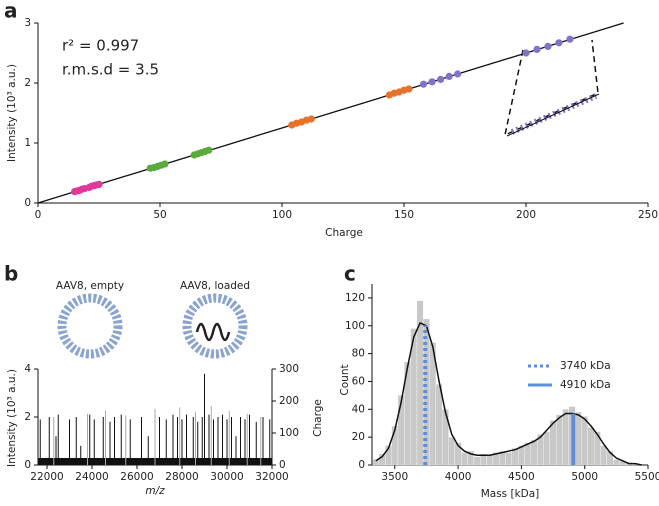  I want to click on legend-label: 3740 kDa, so click(585, 366).